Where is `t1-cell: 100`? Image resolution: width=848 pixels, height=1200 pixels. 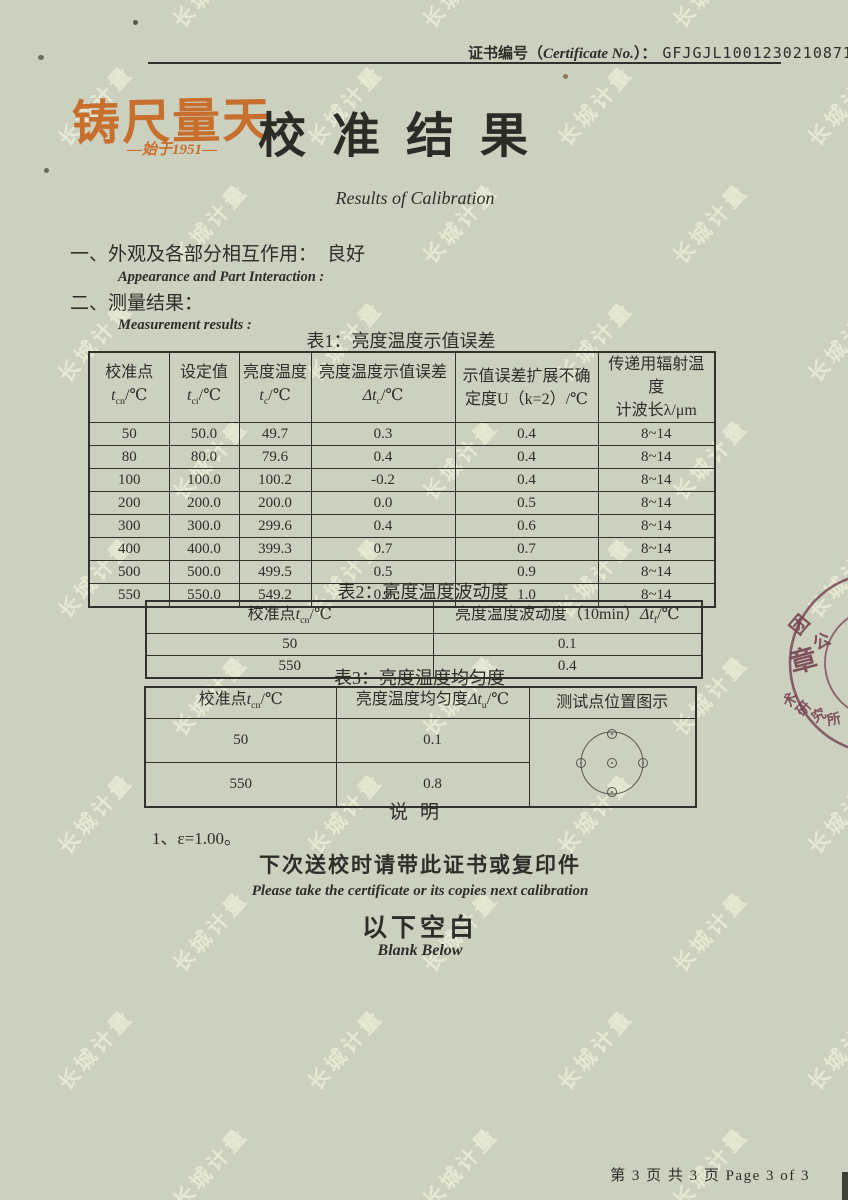
t1-cell: 100 is located at coordinates (129, 480).